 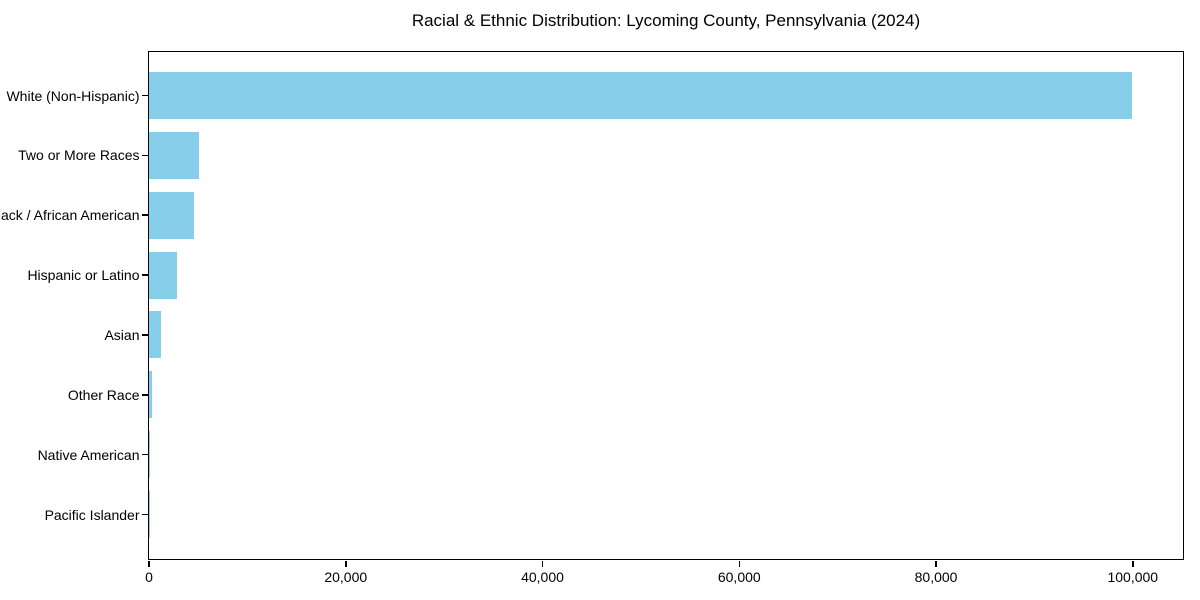 I want to click on y-tick-label: Native American, so click(x=88, y=454).